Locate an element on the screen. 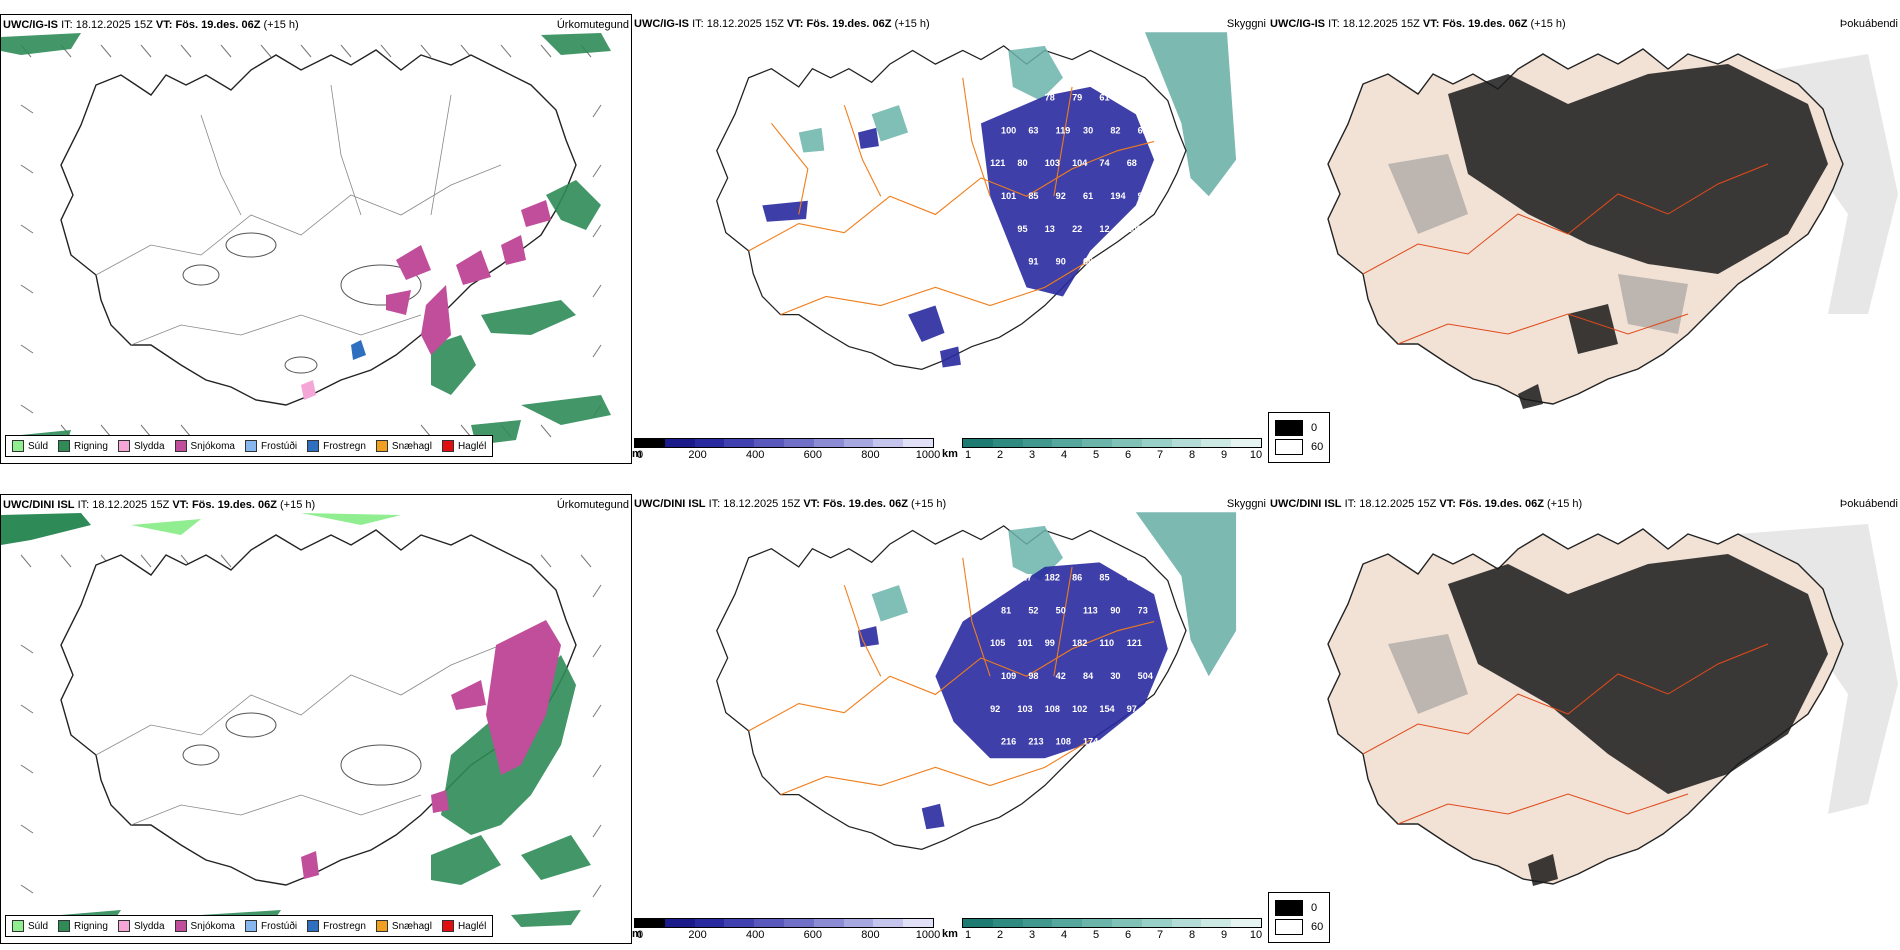 The image size is (1900, 950). cloud-base-label: 98 is located at coordinates (1033, 676).